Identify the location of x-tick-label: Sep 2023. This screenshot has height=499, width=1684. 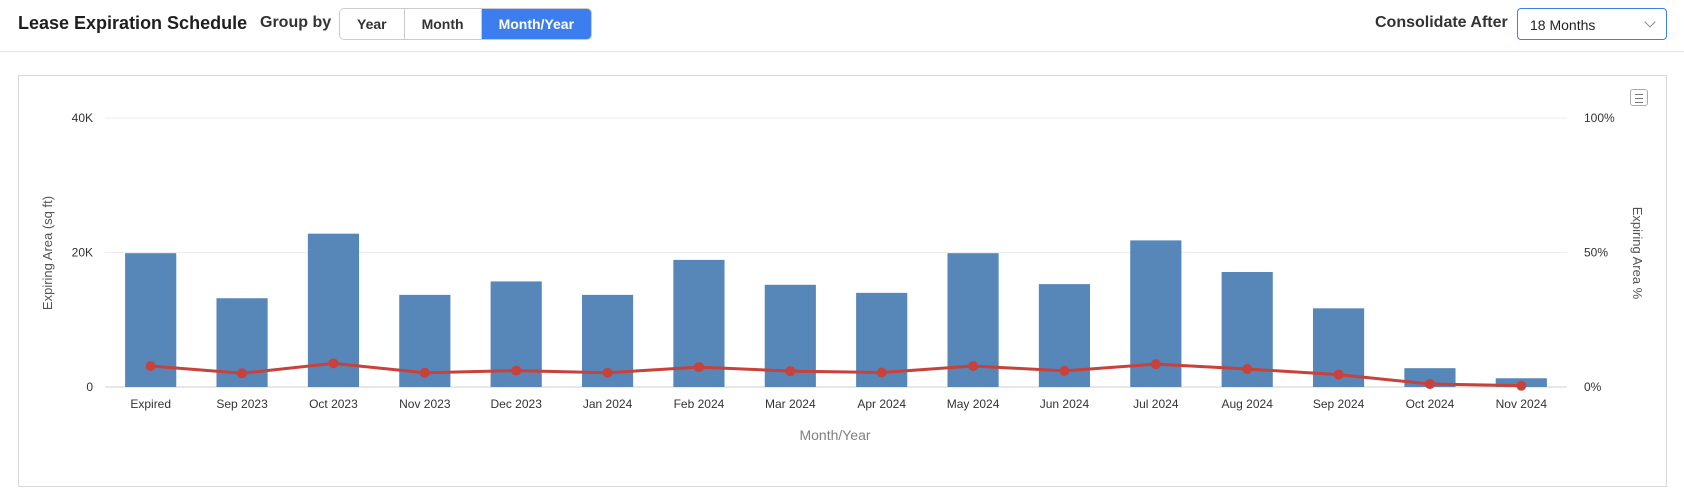
(242, 404).